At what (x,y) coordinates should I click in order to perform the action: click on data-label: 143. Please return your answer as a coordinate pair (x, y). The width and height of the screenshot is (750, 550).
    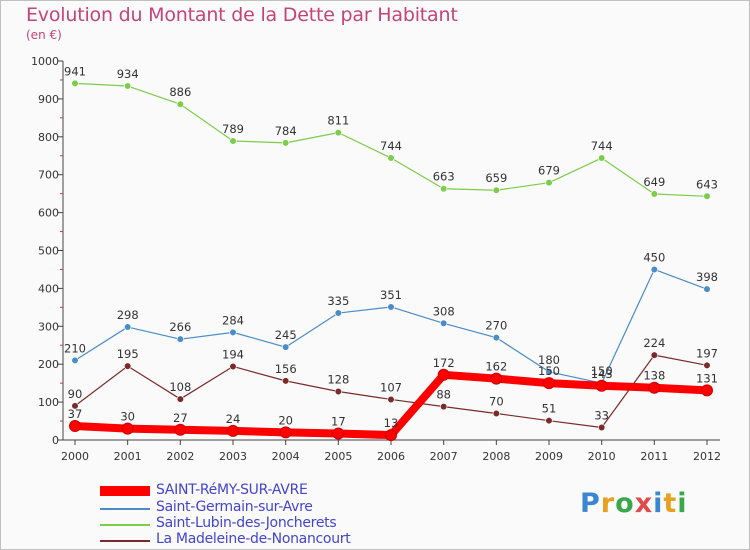
    Looking at the image, I should click on (602, 374).